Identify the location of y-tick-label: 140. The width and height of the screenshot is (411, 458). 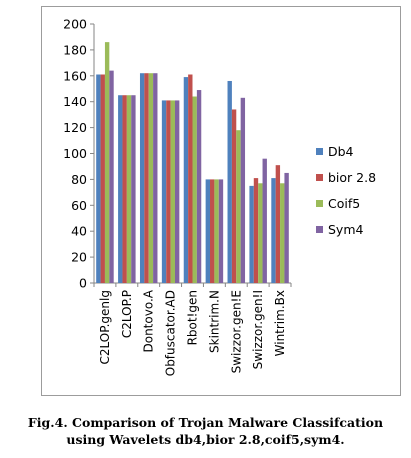
(75, 101).